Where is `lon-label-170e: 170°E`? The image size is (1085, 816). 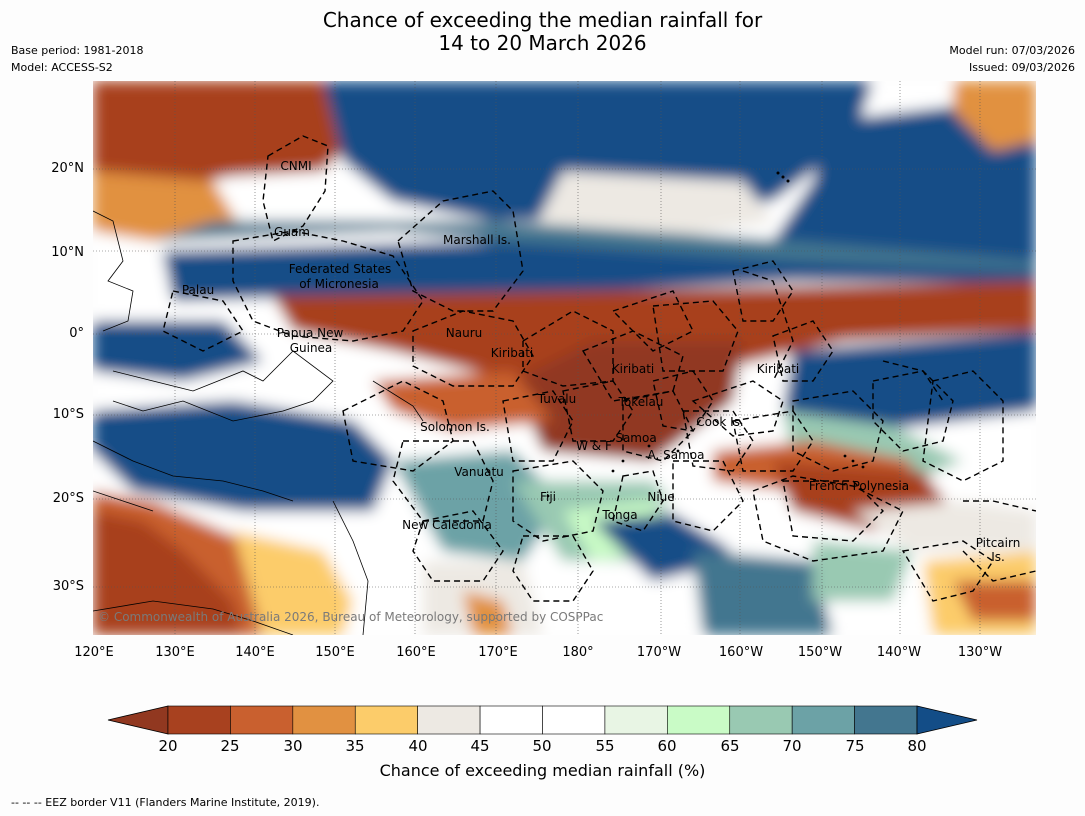
lon-label-170e: 170°E is located at coordinates (498, 652).